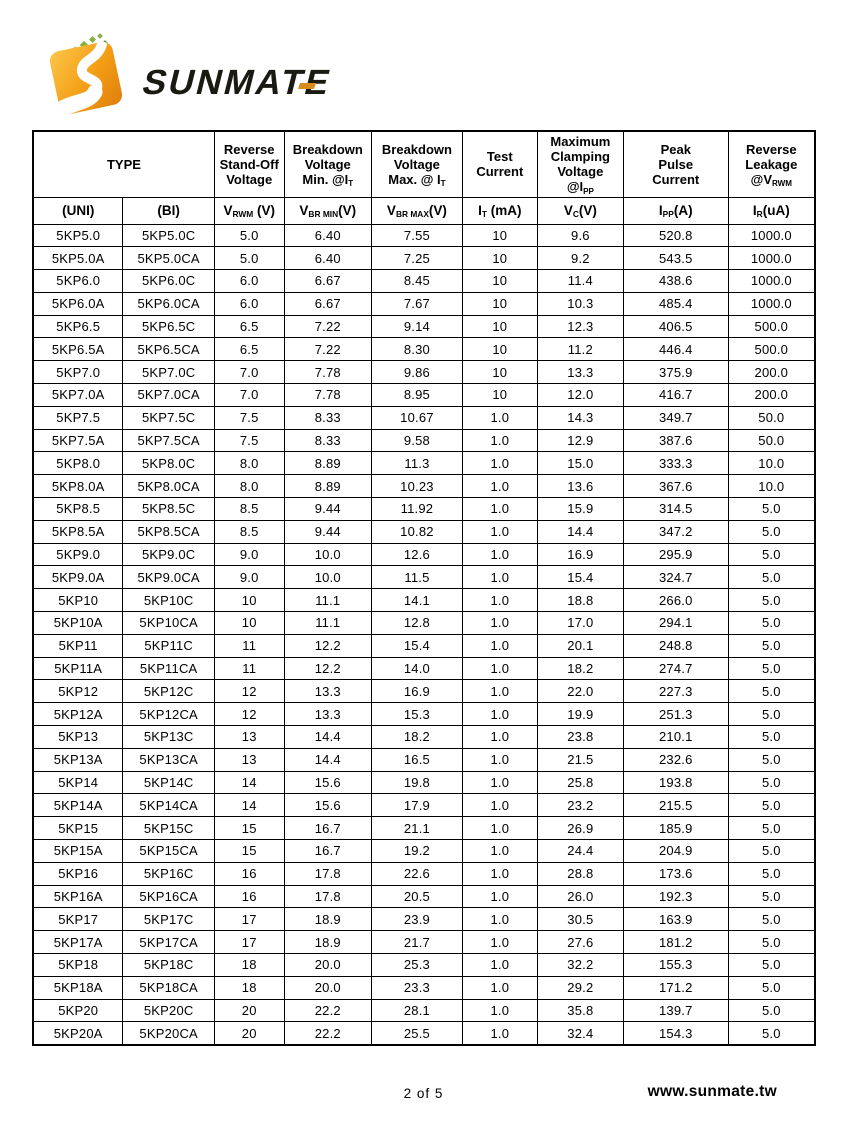  I want to click on table-cell: 367.6, so click(675, 486).